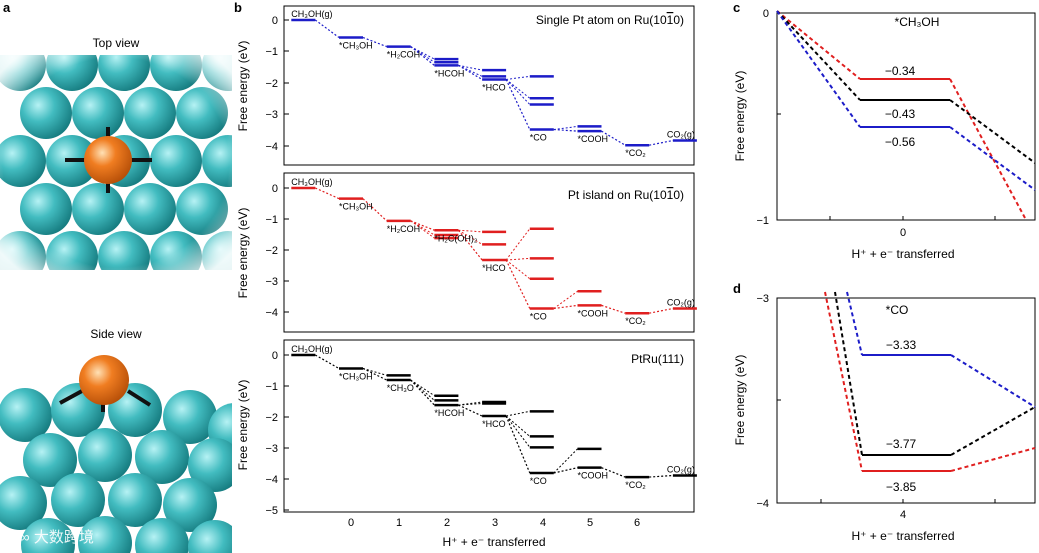  I want to click on b3-y-tick: −1, so click(271, 387).